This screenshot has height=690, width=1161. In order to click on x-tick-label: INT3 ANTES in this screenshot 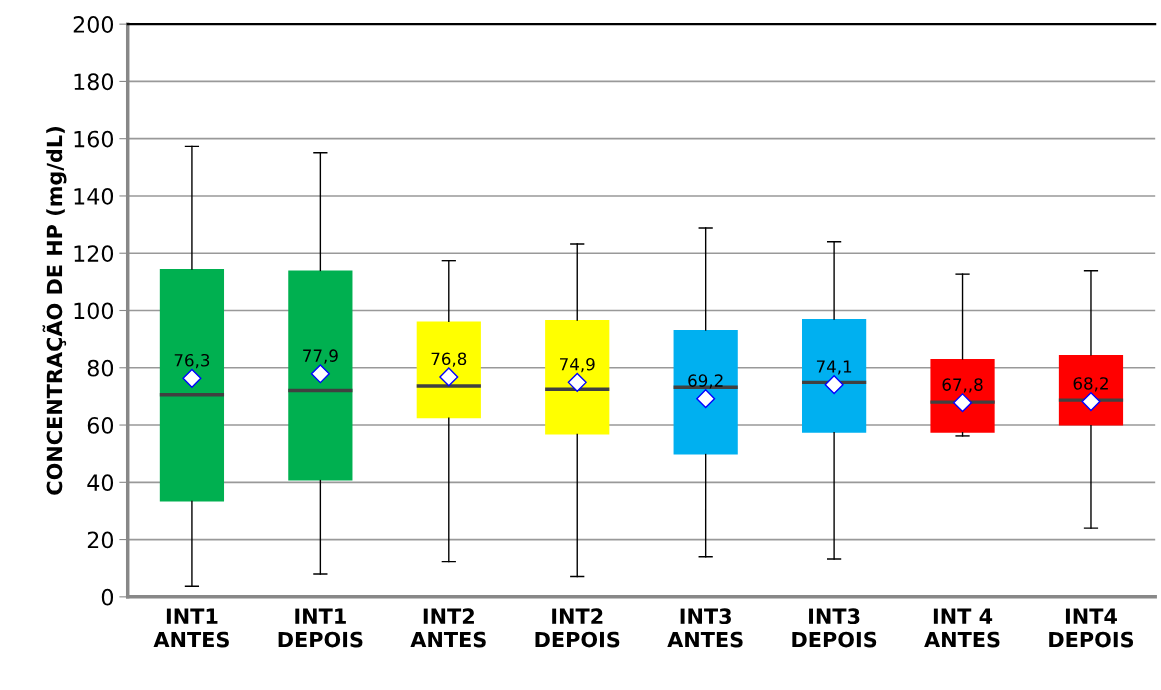, I will do `click(705, 628)`.